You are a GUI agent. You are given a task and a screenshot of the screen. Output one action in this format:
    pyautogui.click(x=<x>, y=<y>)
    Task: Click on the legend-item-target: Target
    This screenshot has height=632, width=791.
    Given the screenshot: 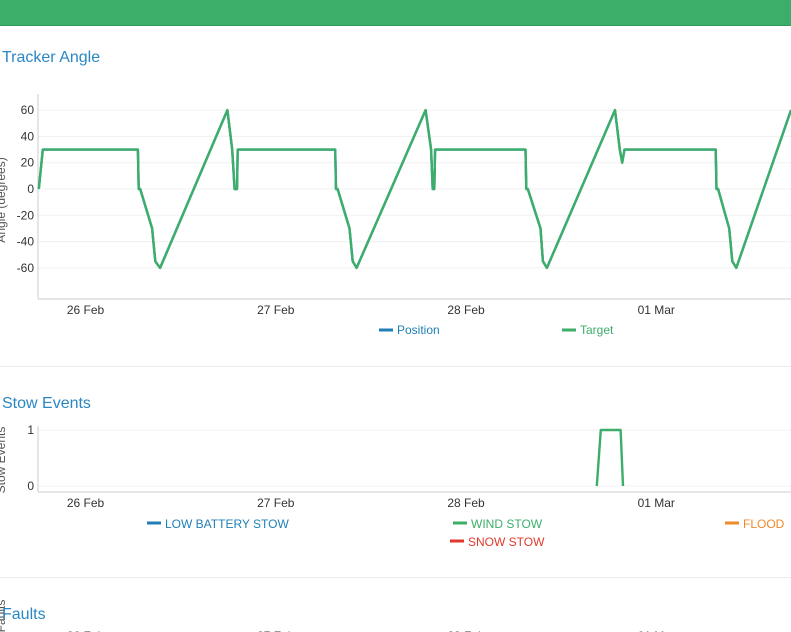 What is the action you would take?
    pyautogui.click(x=588, y=330)
    